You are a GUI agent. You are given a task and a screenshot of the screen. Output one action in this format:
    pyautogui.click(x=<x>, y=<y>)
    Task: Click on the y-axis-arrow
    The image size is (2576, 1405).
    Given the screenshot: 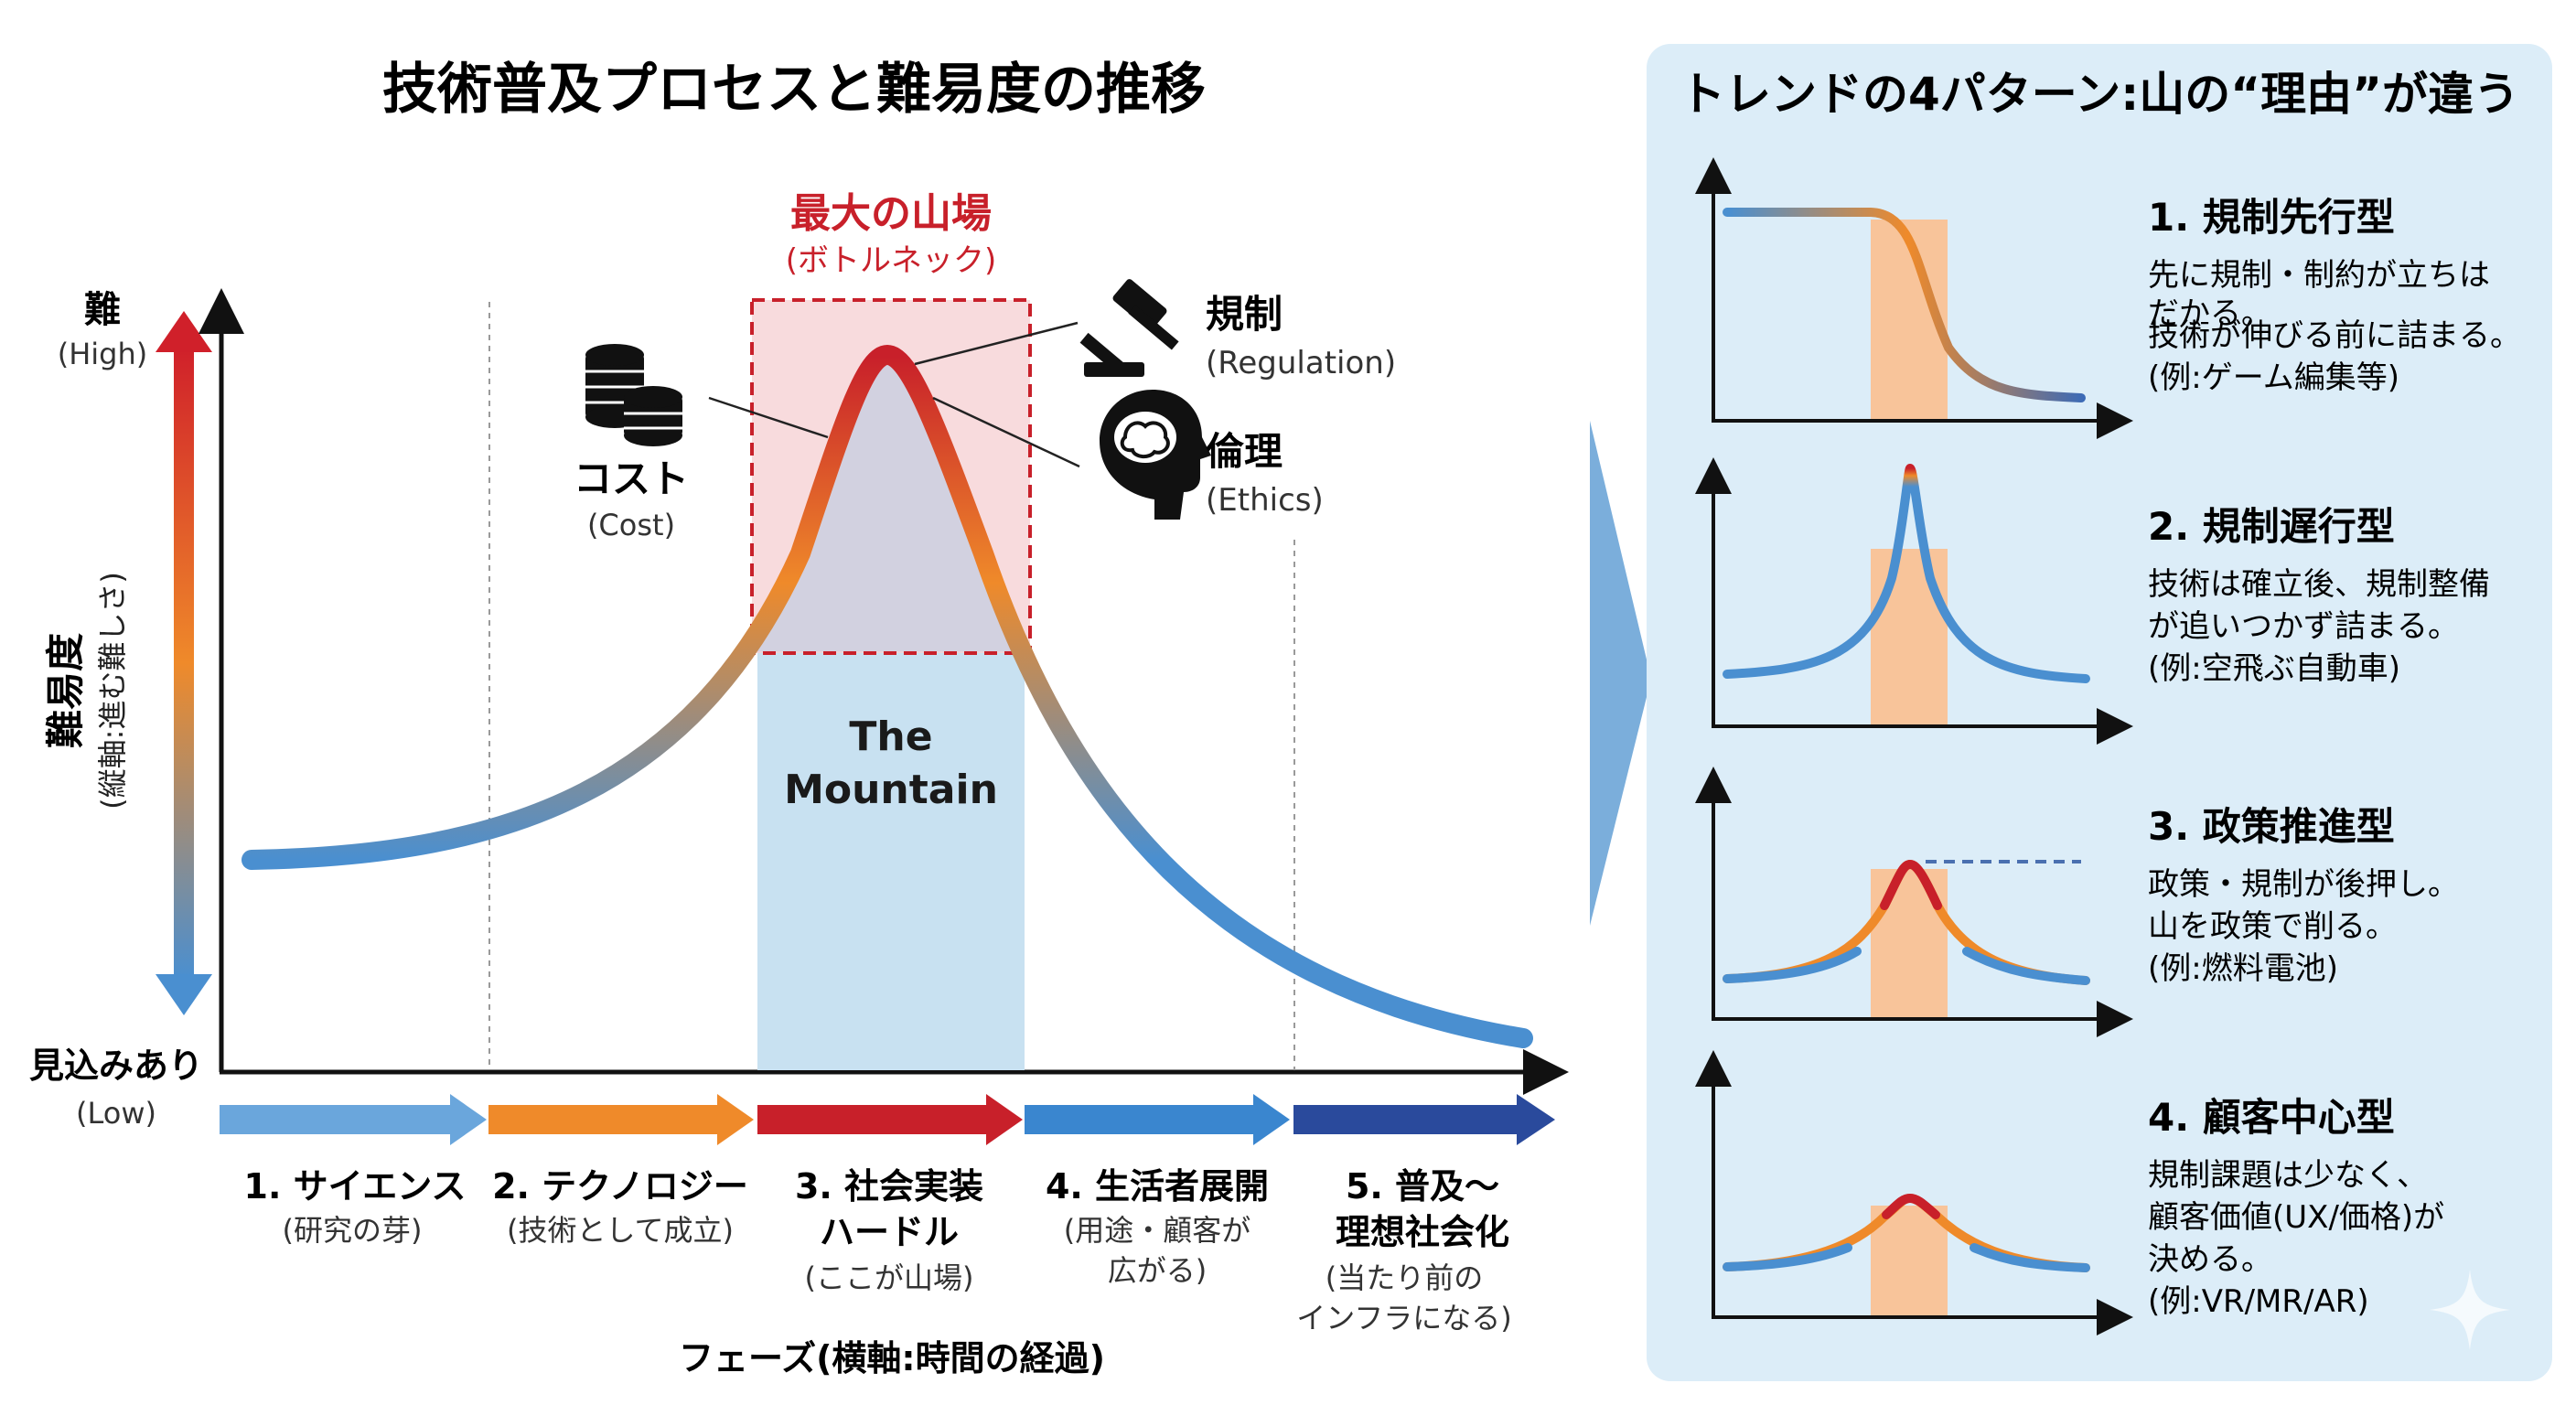 What is the action you would take?
    pyautogui.click(x=184, y=663)
    